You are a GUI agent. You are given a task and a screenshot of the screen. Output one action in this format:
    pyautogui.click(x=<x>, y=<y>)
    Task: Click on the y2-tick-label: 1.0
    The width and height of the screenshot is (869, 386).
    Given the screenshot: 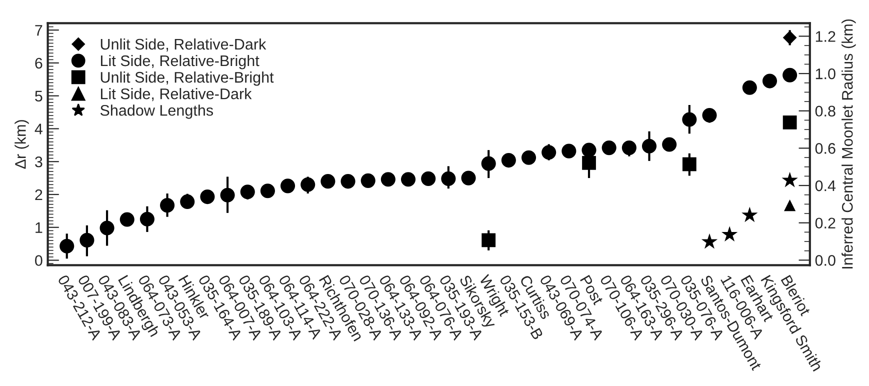 What is the action you would take?
    pyautogui.click(x=826, y=74)
    